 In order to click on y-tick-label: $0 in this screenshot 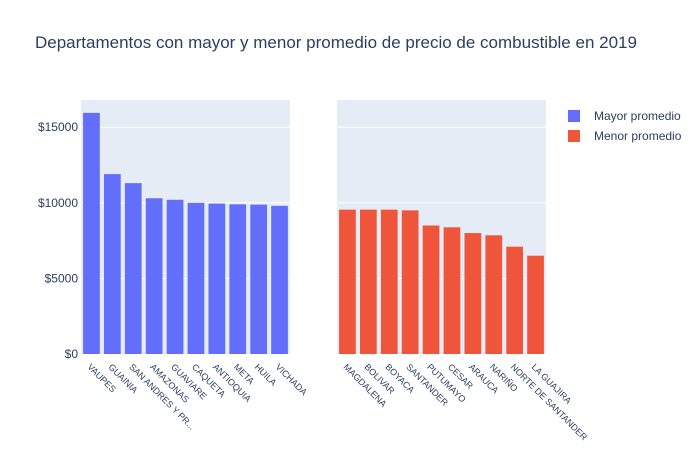, I will do `click(72, 354)`.